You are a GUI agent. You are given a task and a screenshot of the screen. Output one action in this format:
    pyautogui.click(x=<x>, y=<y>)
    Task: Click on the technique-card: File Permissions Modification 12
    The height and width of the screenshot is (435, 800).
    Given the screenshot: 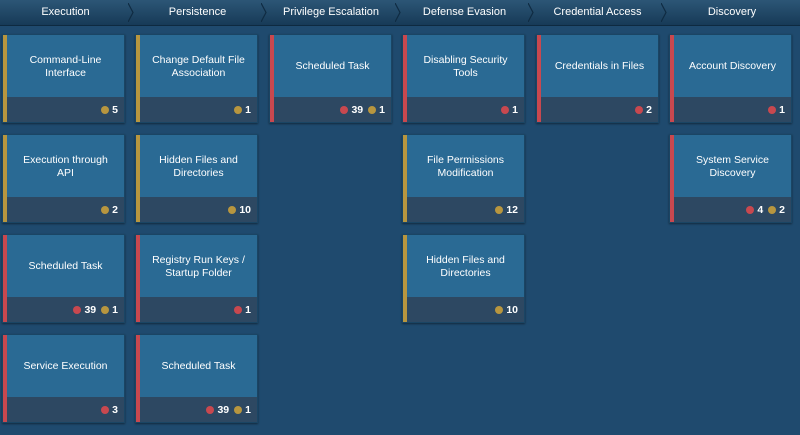 What is the action you would take?
    pyautogui.click(x=463, y=178)
    